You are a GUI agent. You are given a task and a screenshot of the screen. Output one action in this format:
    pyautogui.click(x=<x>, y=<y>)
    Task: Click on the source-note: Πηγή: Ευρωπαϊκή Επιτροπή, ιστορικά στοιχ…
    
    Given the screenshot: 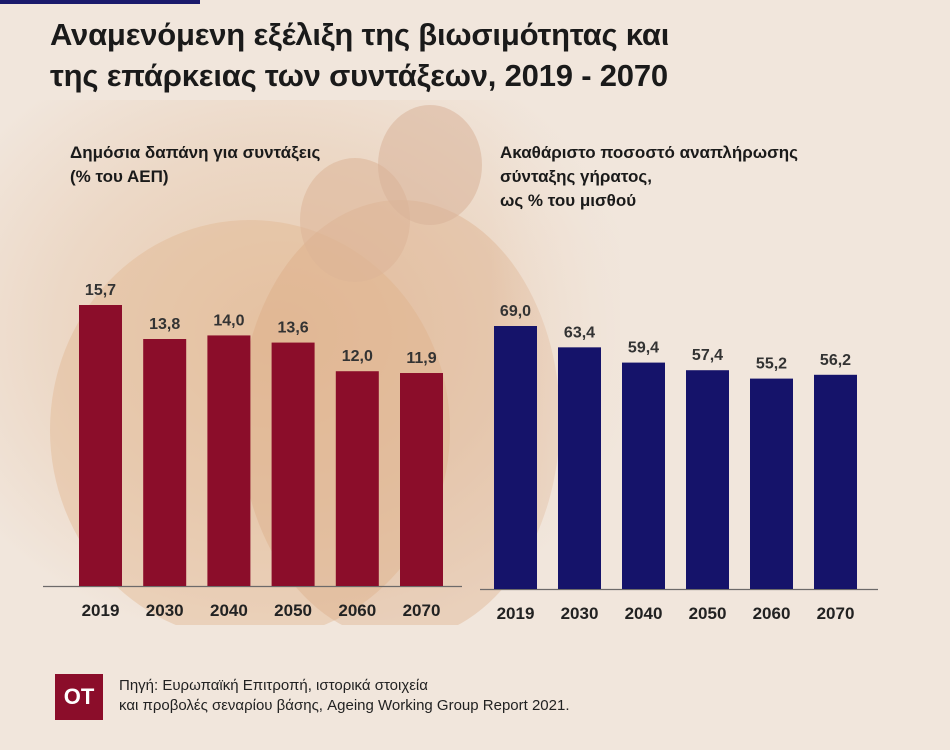 What is the action you would take?
    pyautogui.click(x=344, y=696)
    